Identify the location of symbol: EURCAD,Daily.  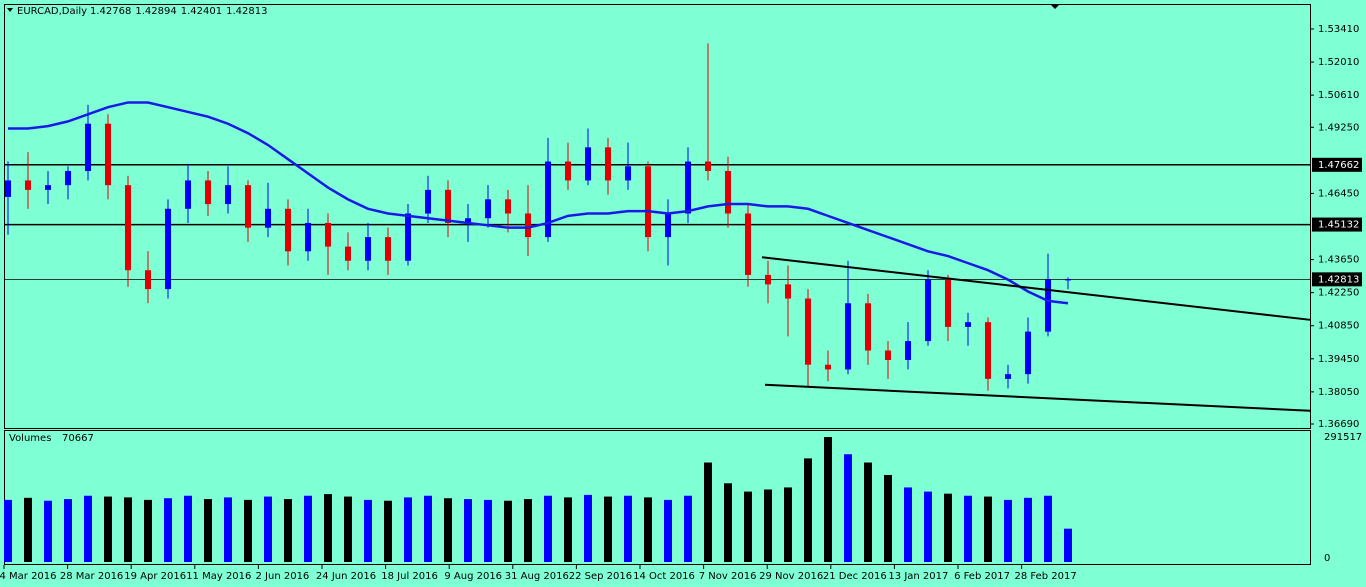
(52, 11).